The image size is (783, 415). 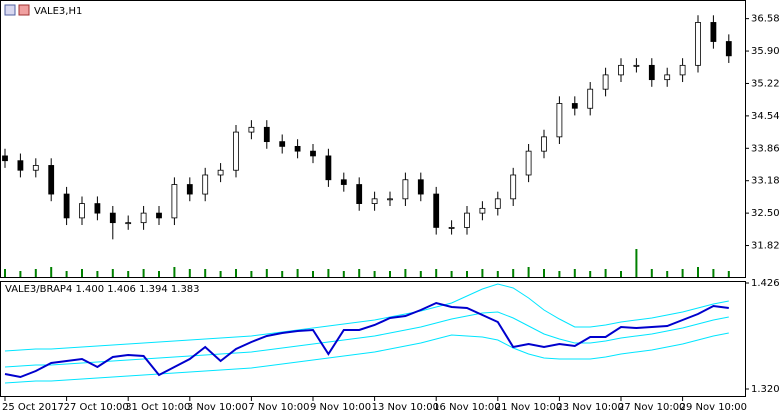 I want to click on y-tick-label: 35.90, so click(x=765, y=51).